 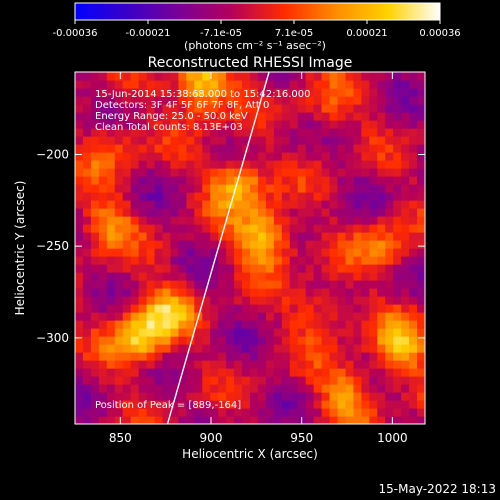 I want to click on colorbar-tick-label: -7.1e-05, so click(x=221, y=33).